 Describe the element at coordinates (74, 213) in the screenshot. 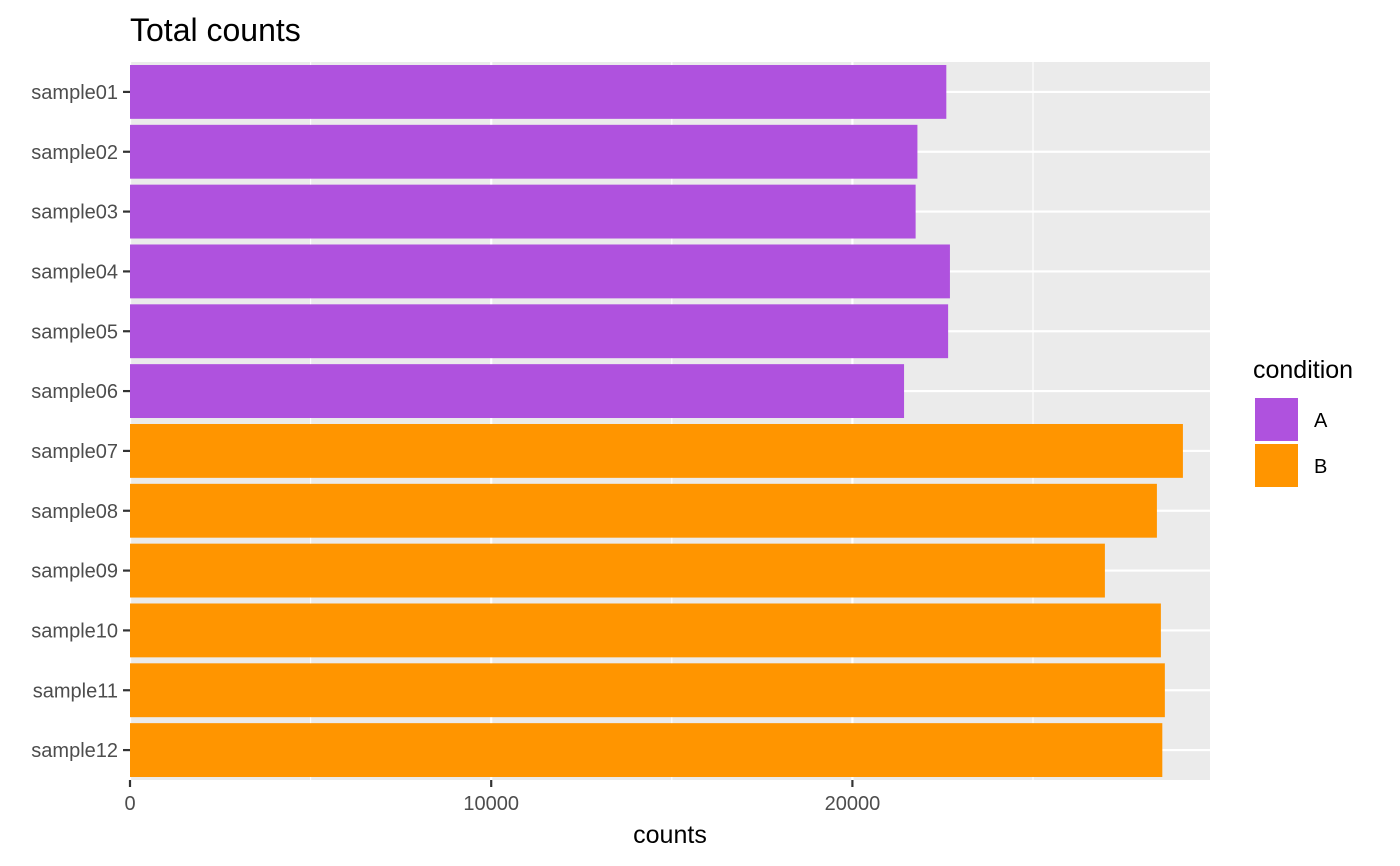

I see `y-tick-label: sample03` at that location.